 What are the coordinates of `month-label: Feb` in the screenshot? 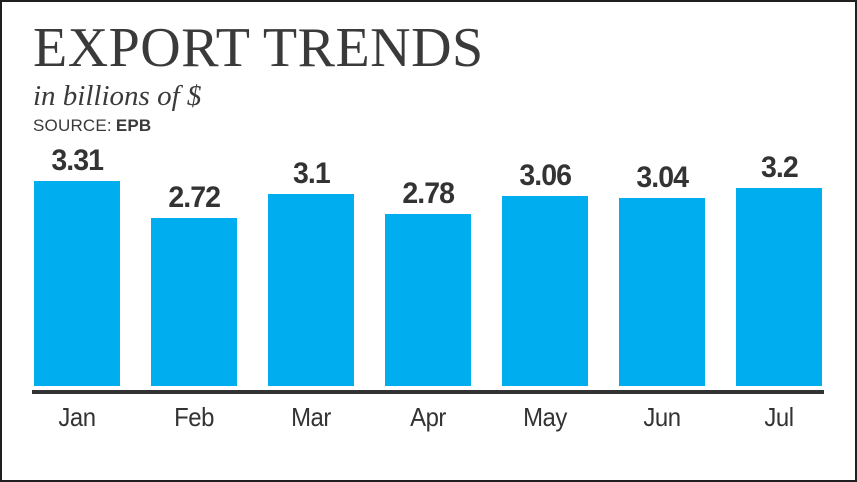 It's located at (194, 417).